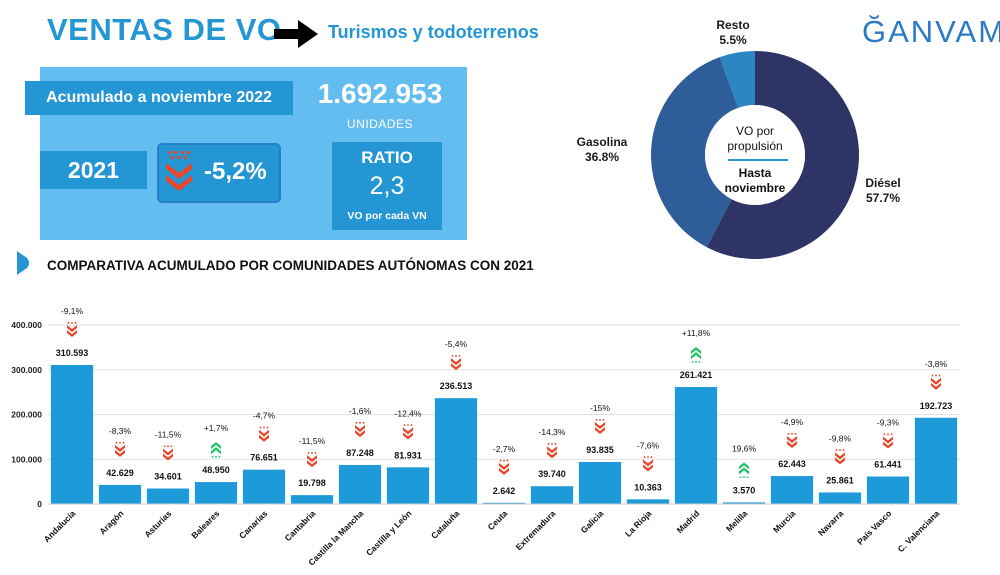 The image size is (1000, 575). What do you see at coordinates (840, 438) in the screenshot?
I see `change-label: -9,8%` at bounding box center [840, 438].